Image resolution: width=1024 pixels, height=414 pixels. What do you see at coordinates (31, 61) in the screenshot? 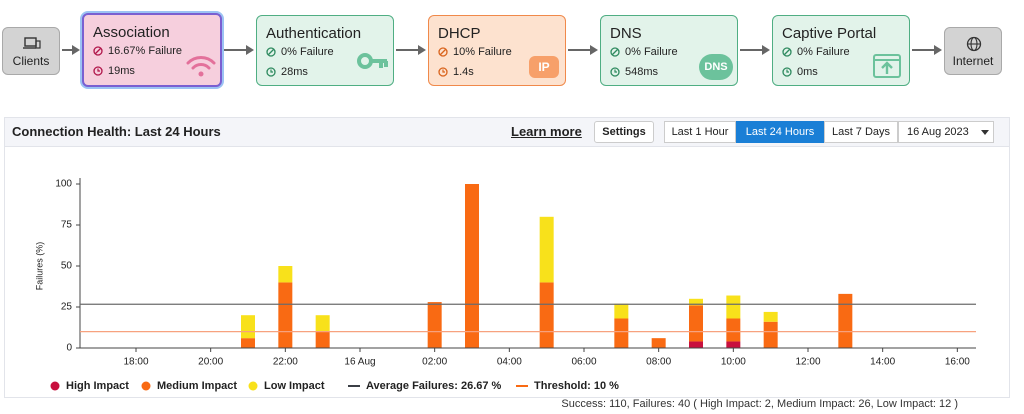
I see `node-name: Clients` at bounding box center [31, 61].